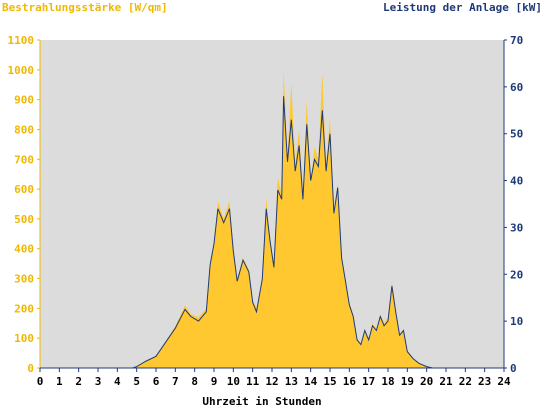  I want to click on left-tick-label: 300, so click(24, 279).